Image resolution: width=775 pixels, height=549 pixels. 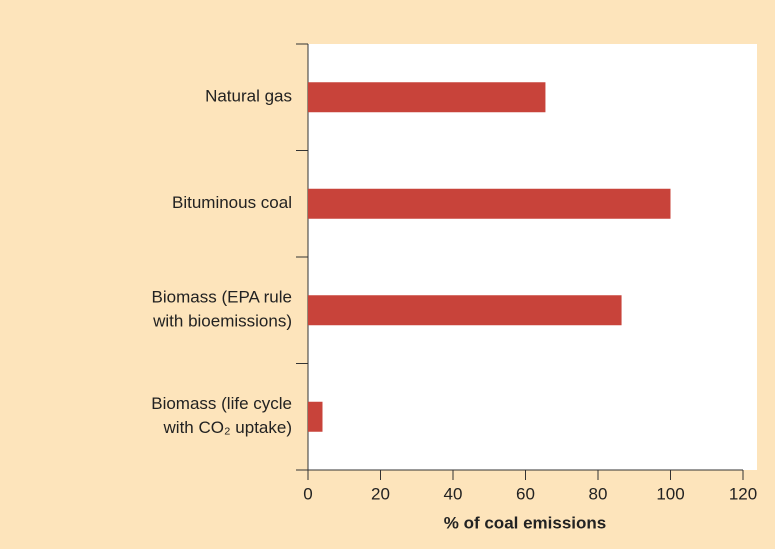 What do you see at coordinates (380, 493) in the screenshot?
I see `x-tick-label: 20` at bounding box center [380, 493].